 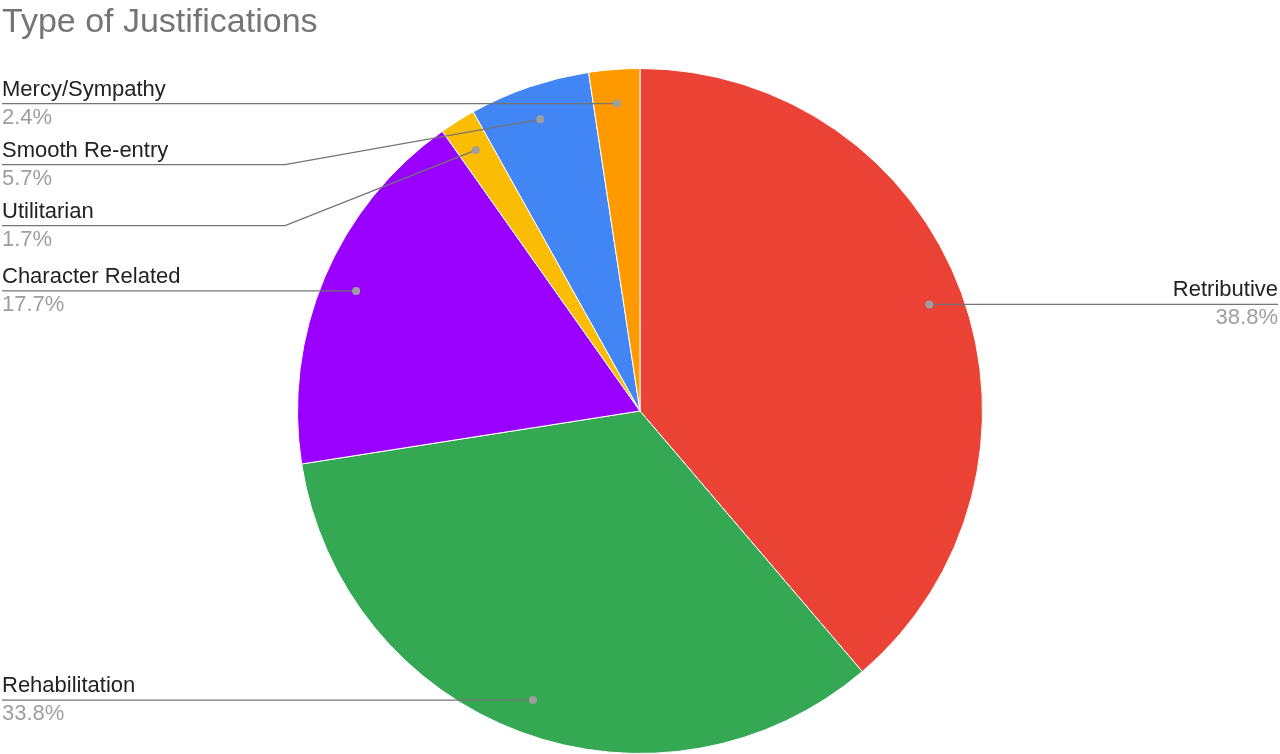 I want to click on slice-label: Rehabilitation, so click(x=69, y=685).